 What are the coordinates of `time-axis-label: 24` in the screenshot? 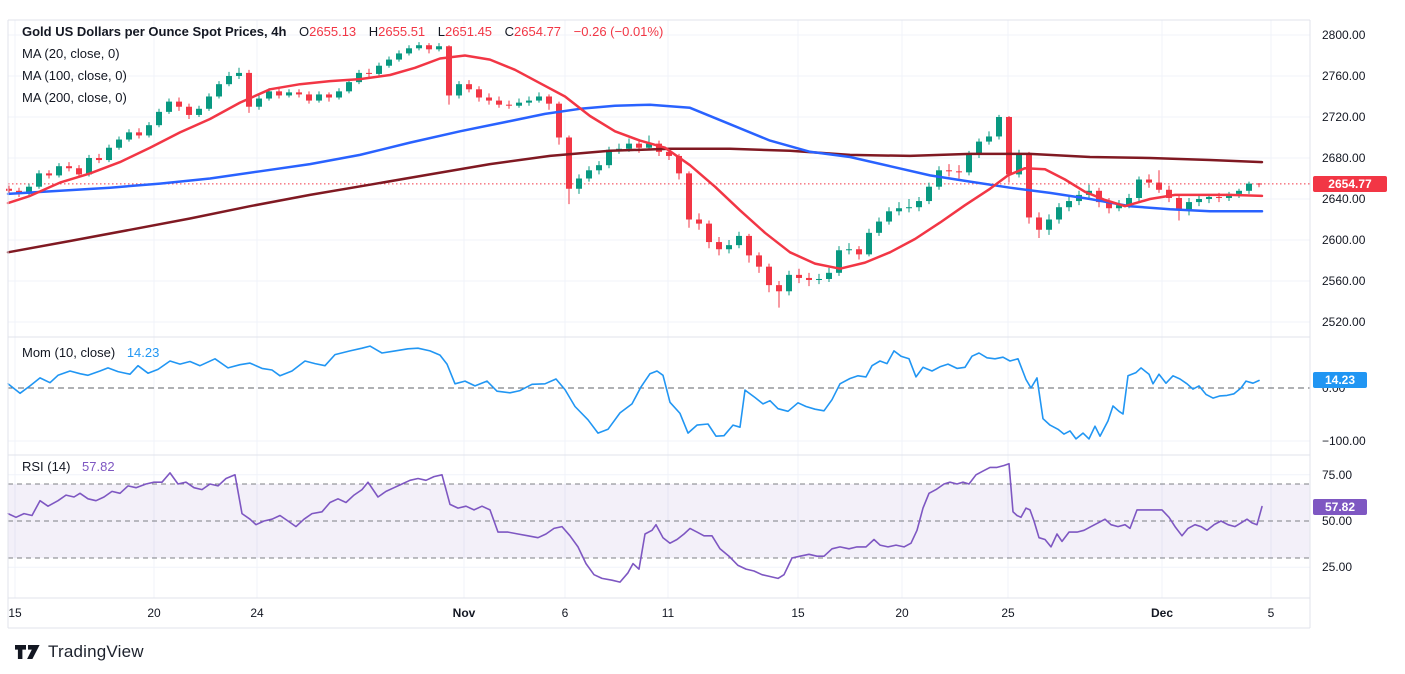 It's located at (257, 613).